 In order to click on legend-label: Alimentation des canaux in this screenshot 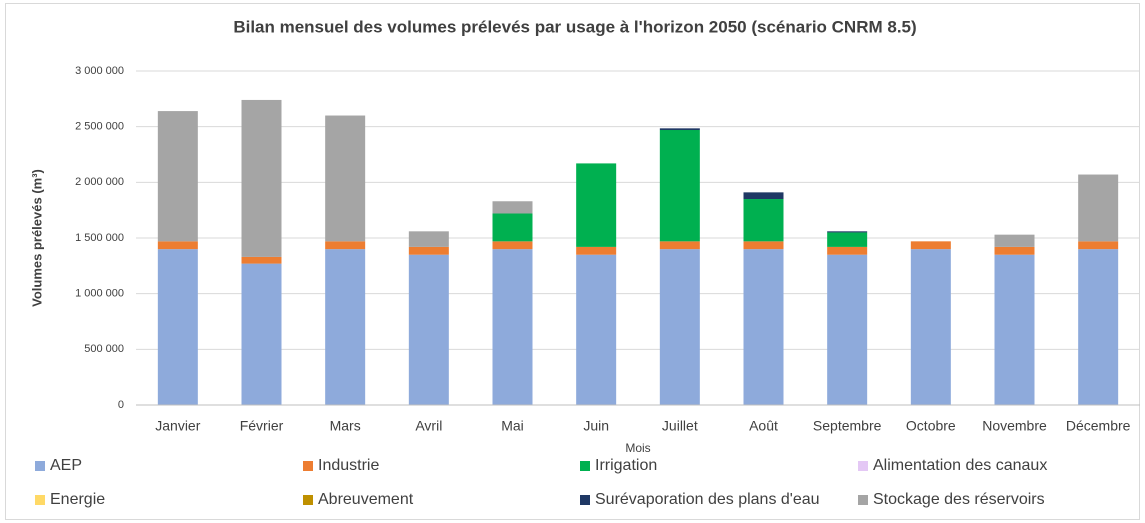, I will do `click(960, 465)`.